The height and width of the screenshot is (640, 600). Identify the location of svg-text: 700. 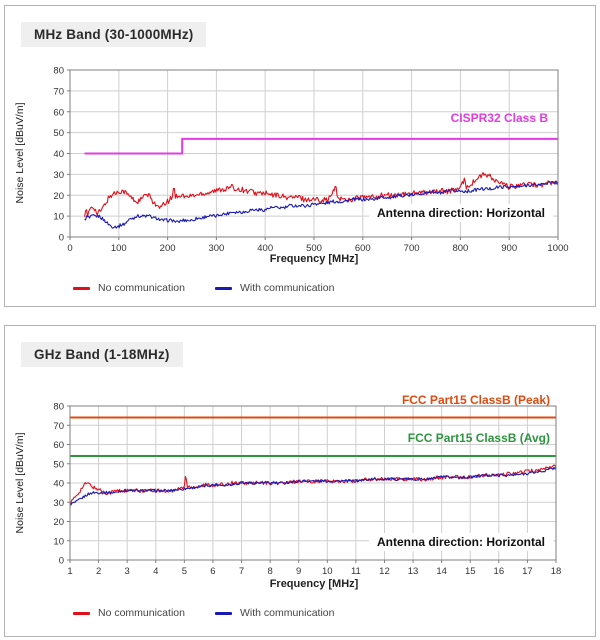
(412, 248).